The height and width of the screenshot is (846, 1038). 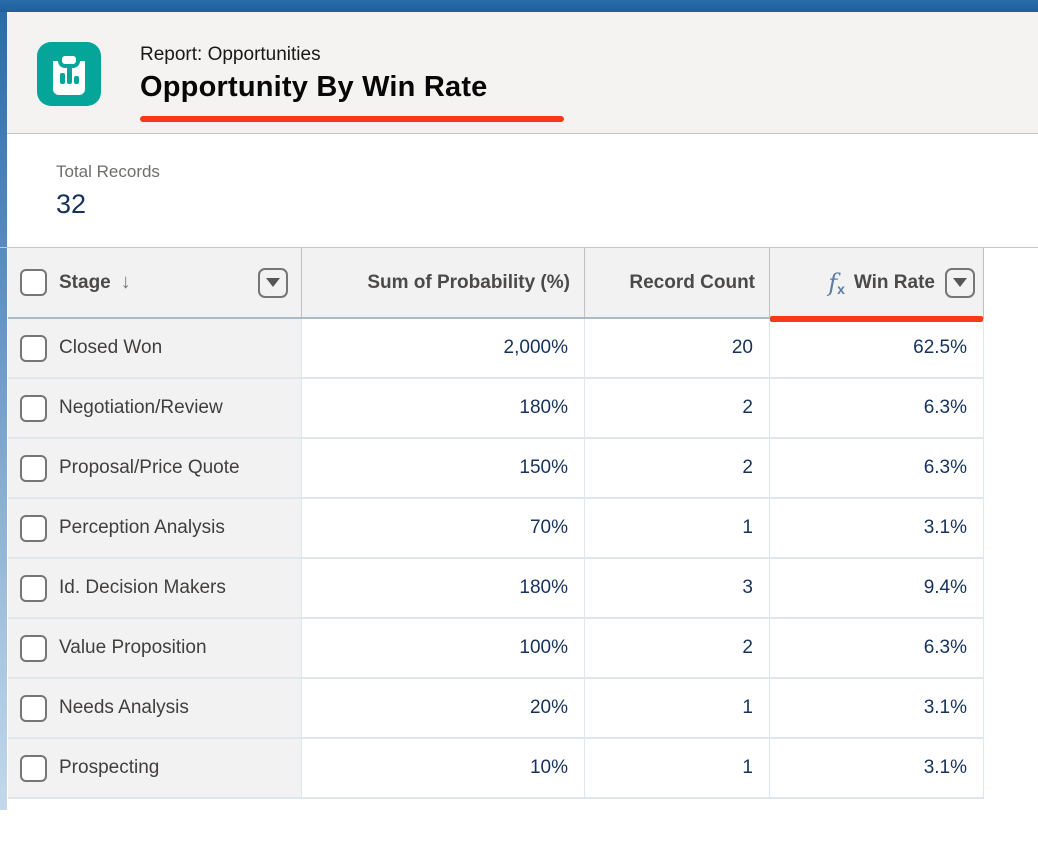 What do you see at coordinates (877, 588) in the screenshot?
I see `win-rate-cell: 9.4%` at bounding box center [877, 588].